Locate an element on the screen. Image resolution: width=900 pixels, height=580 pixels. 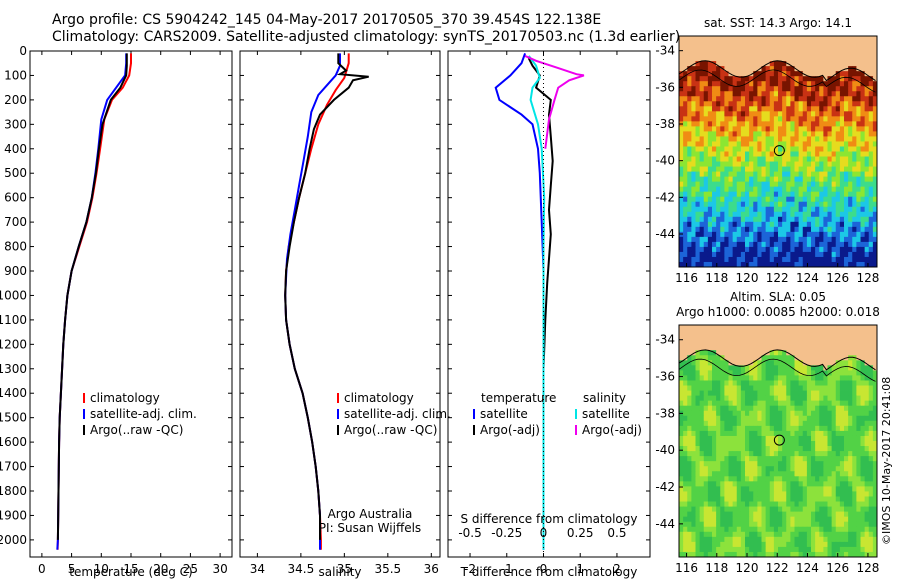
map-x-tick-label: 122 is located at coordinates (777, 278).